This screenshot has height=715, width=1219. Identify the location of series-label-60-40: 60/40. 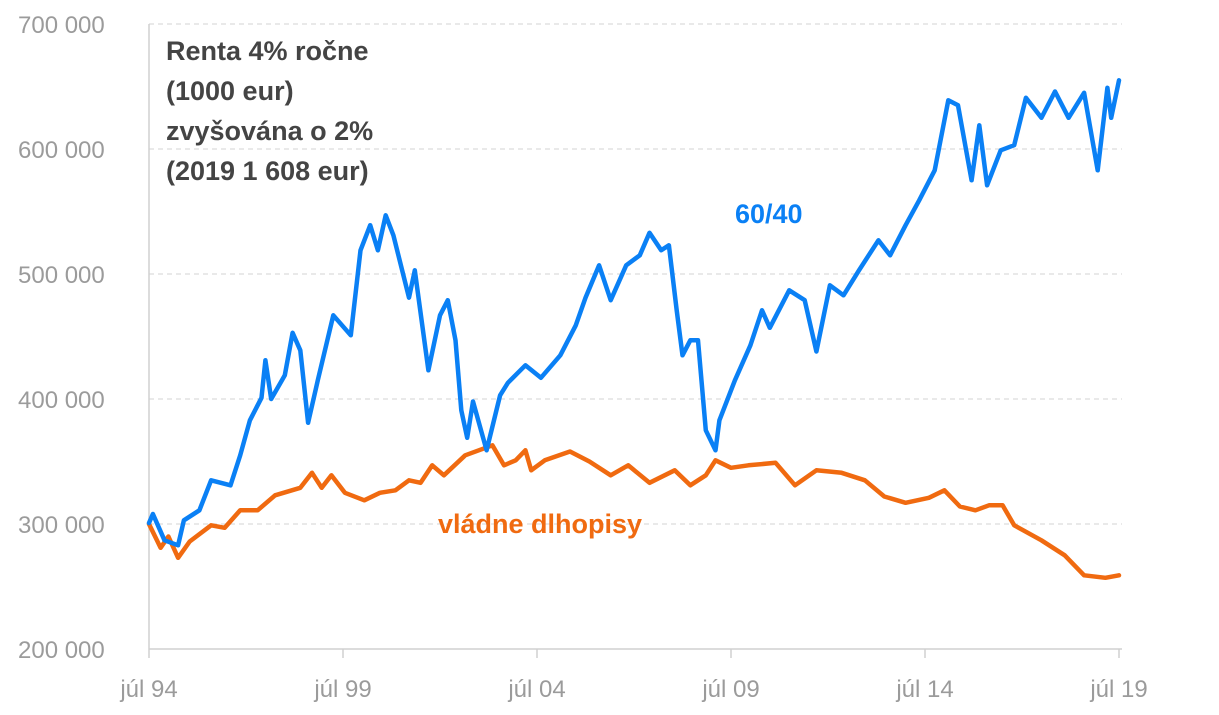
(769, 214).